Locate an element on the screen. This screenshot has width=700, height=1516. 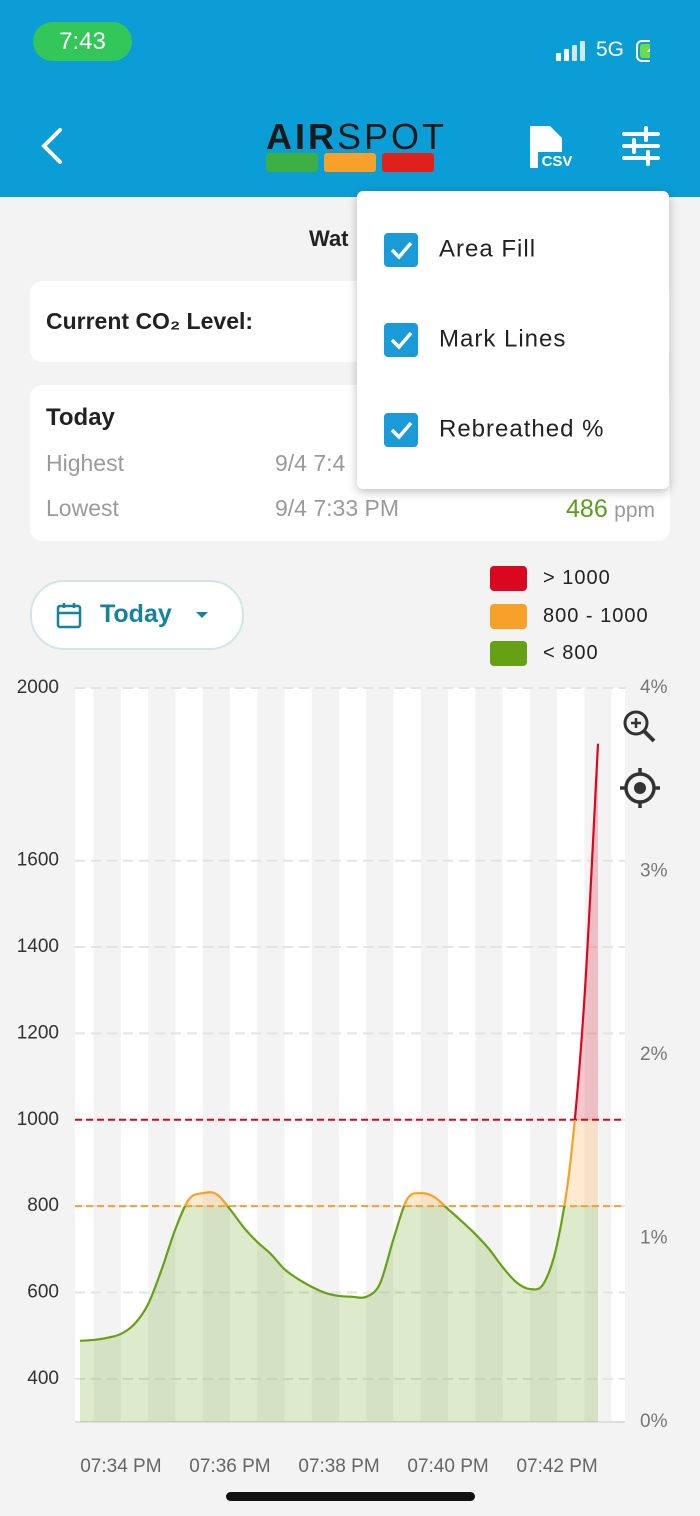
filter-button is located at coordinates (641, 146).